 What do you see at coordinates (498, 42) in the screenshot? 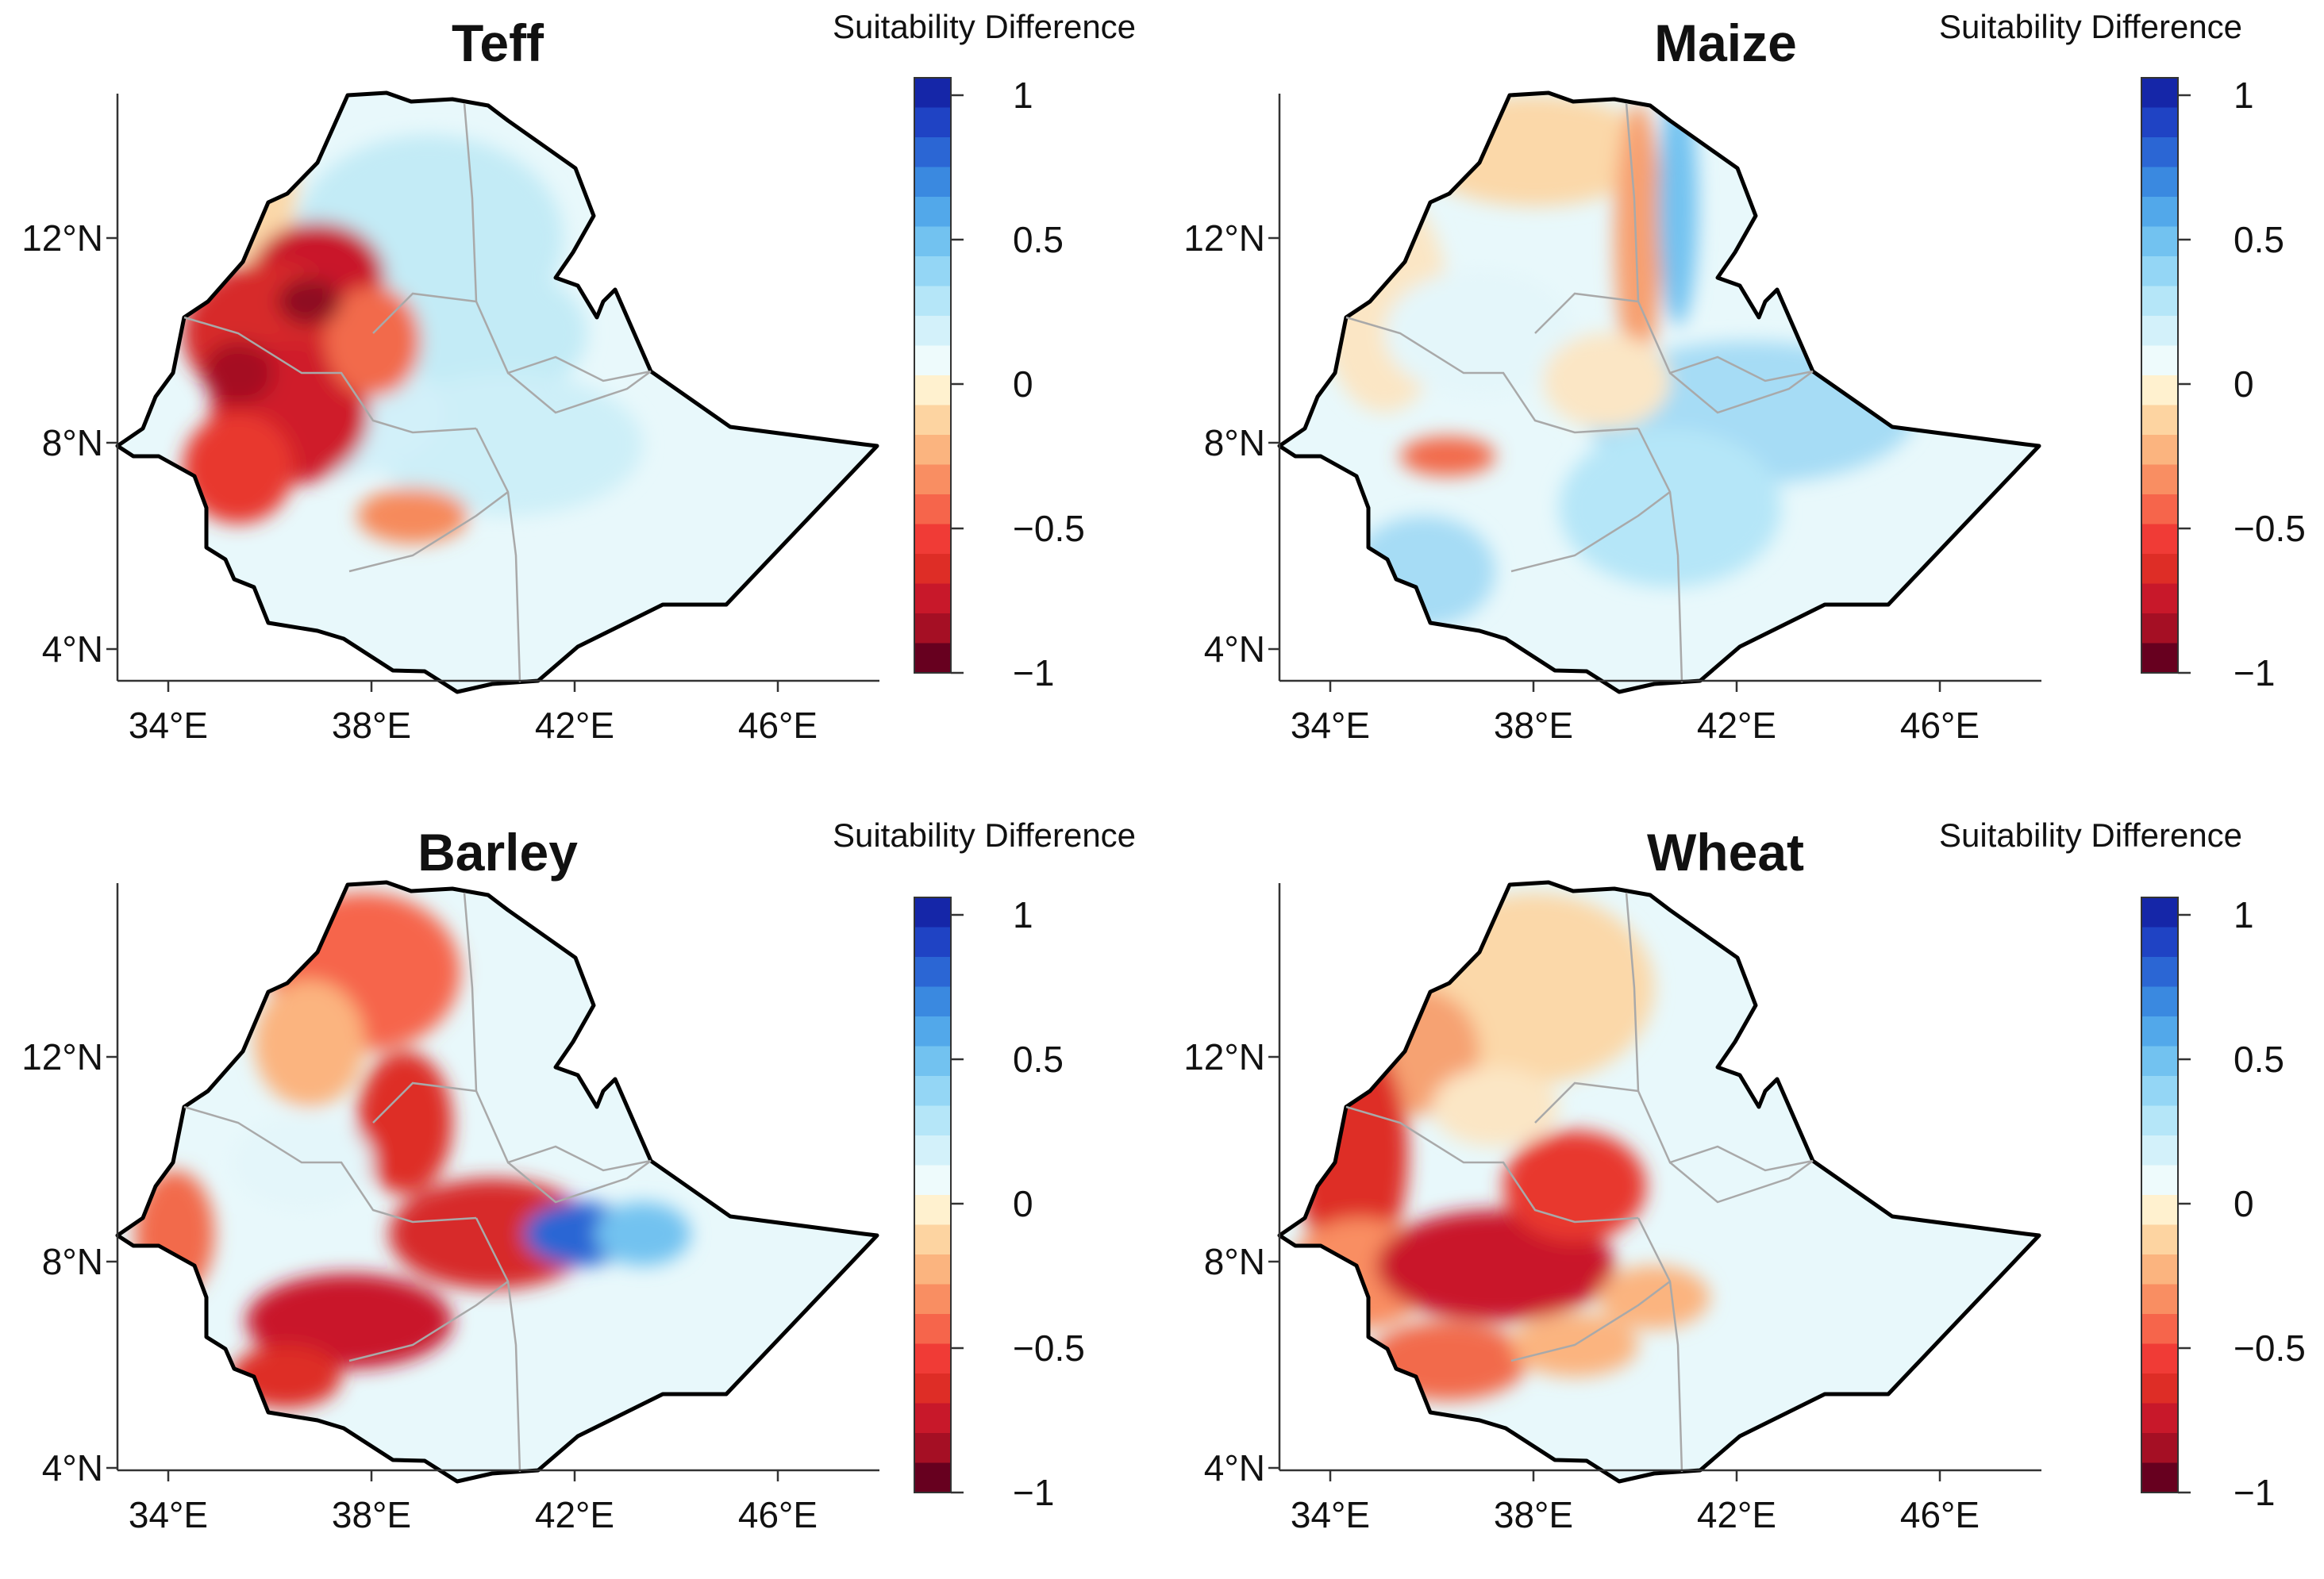
I see `panel-title: Teff` at bounding box center [498, 42].